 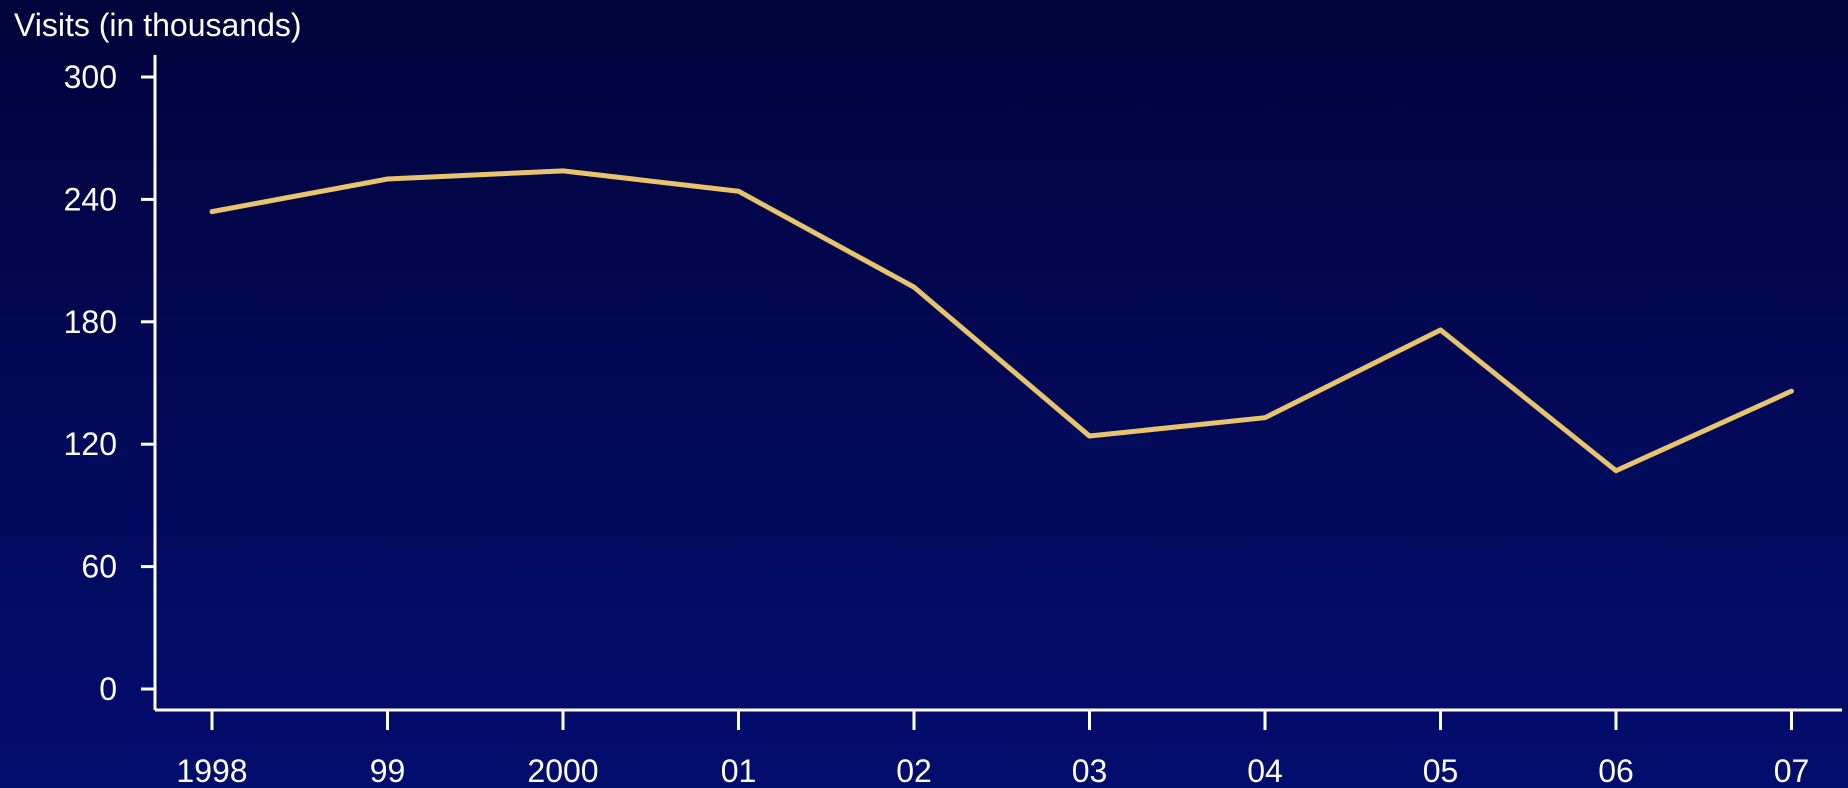 What do you see at coordinates (108, 689) in the screenshot?
I see `y-tick-label: 0` at bounding box center [108, 689].